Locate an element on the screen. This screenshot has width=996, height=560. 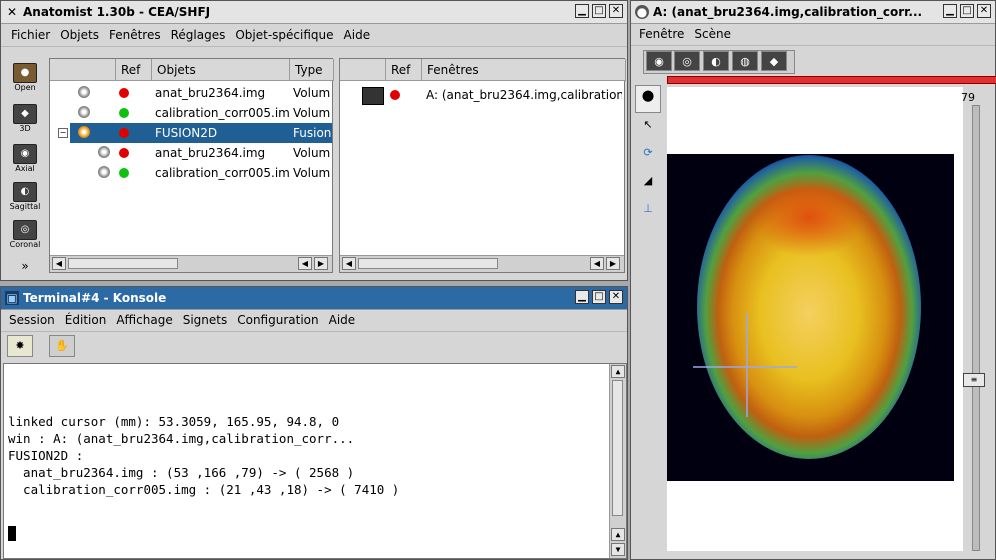
open-brain-icon: ● is located at coordinates (25, 73).